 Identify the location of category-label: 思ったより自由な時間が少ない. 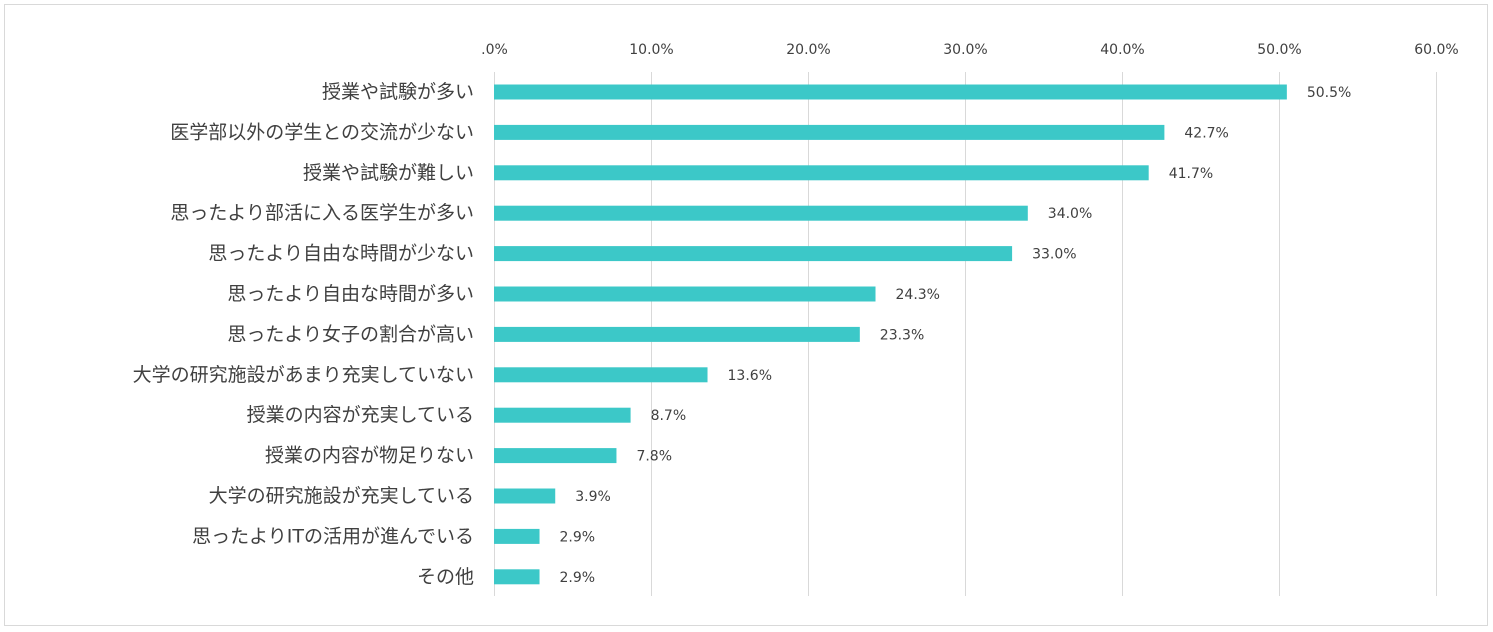
(341, 254).